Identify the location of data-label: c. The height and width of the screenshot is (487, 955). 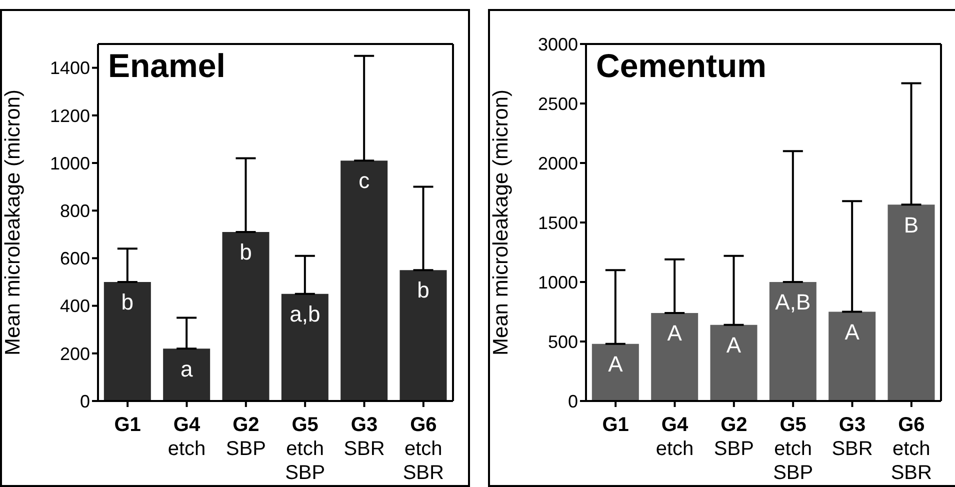
(364, 181).